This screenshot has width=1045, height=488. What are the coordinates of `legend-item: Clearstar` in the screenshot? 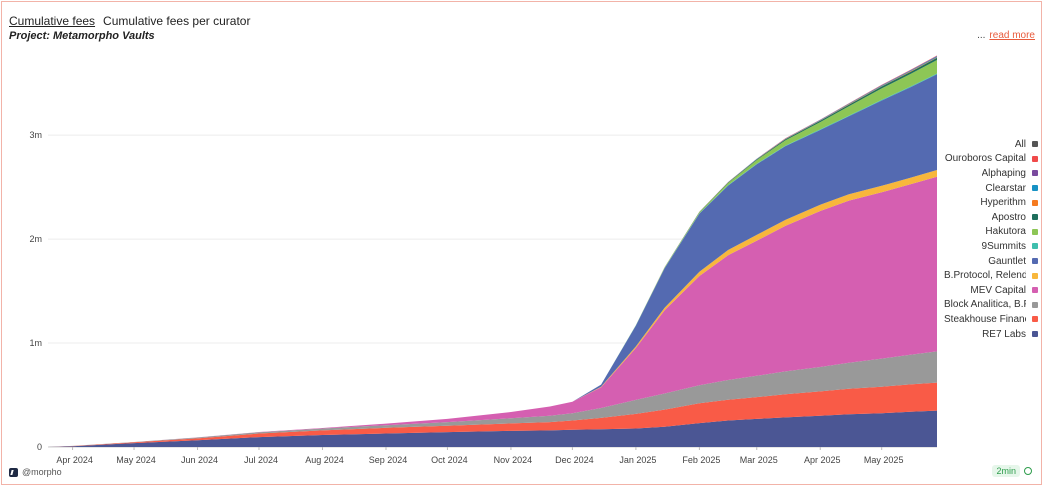 It's located at (990, 188).